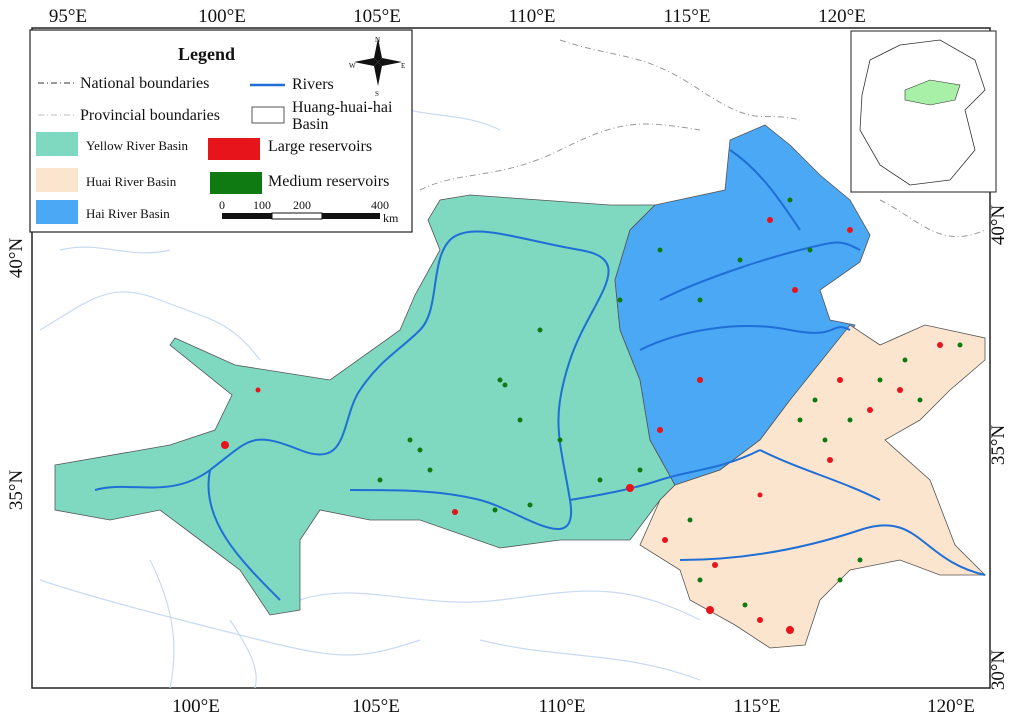 Image resolution: width=1024 pixels, height=719 pixels. Describe the element at coordinates (221, 131) in the screenshot. I see `legend-box` at that location.